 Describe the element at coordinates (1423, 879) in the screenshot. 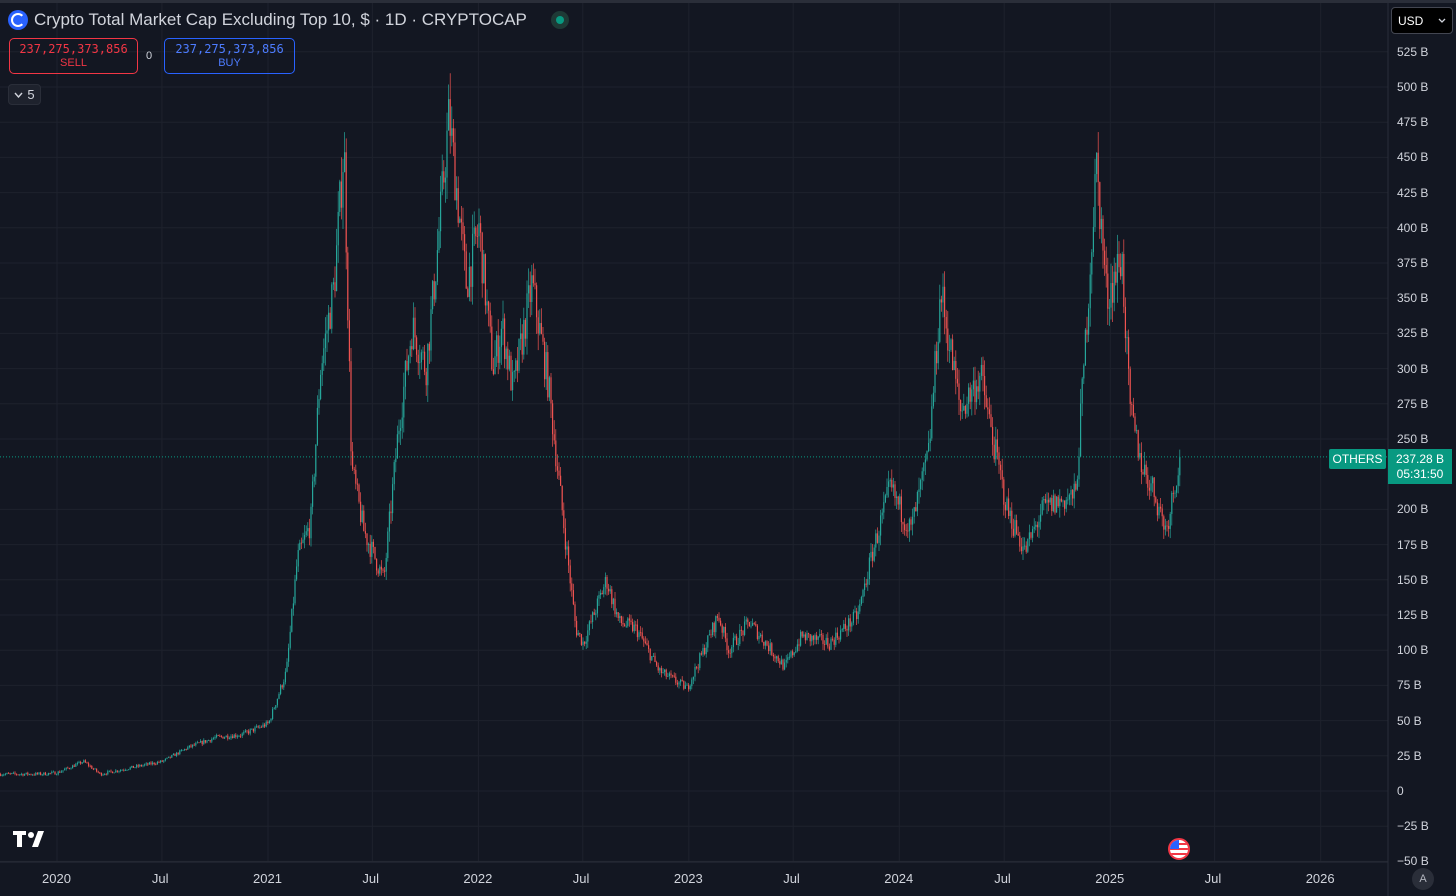

I see `auto-scale-button: A` at that location.